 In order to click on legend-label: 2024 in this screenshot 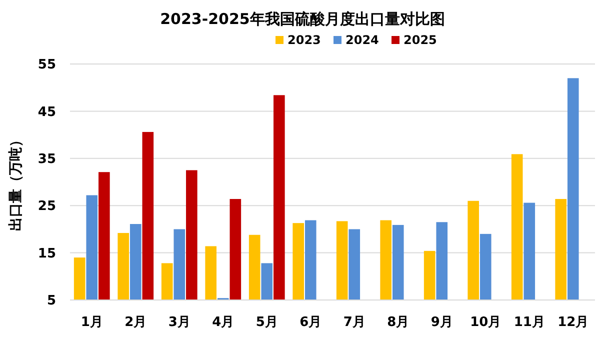, I will do `click(362, 40)`.